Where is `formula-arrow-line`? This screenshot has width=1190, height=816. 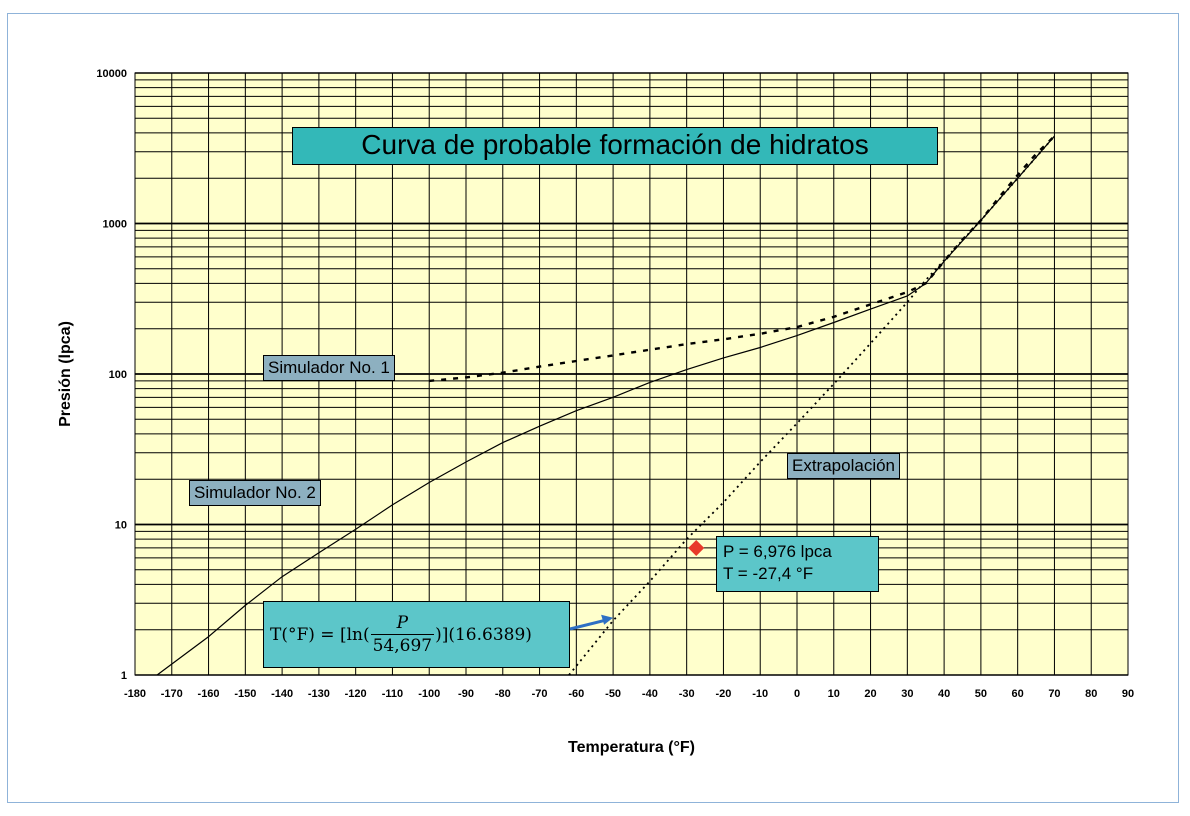 formula-arrow-line is located at coordinates (588, 624).